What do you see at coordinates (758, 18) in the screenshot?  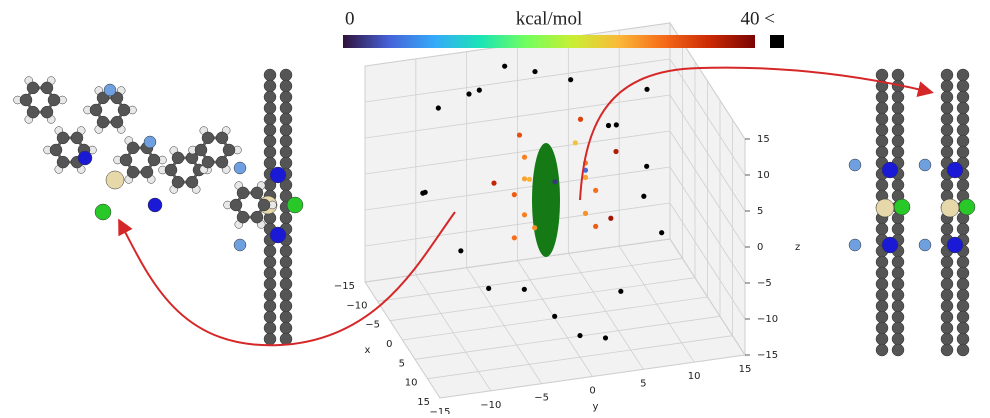 I see `colorbar-tick: 40 <` at bounding box center [758, 18].